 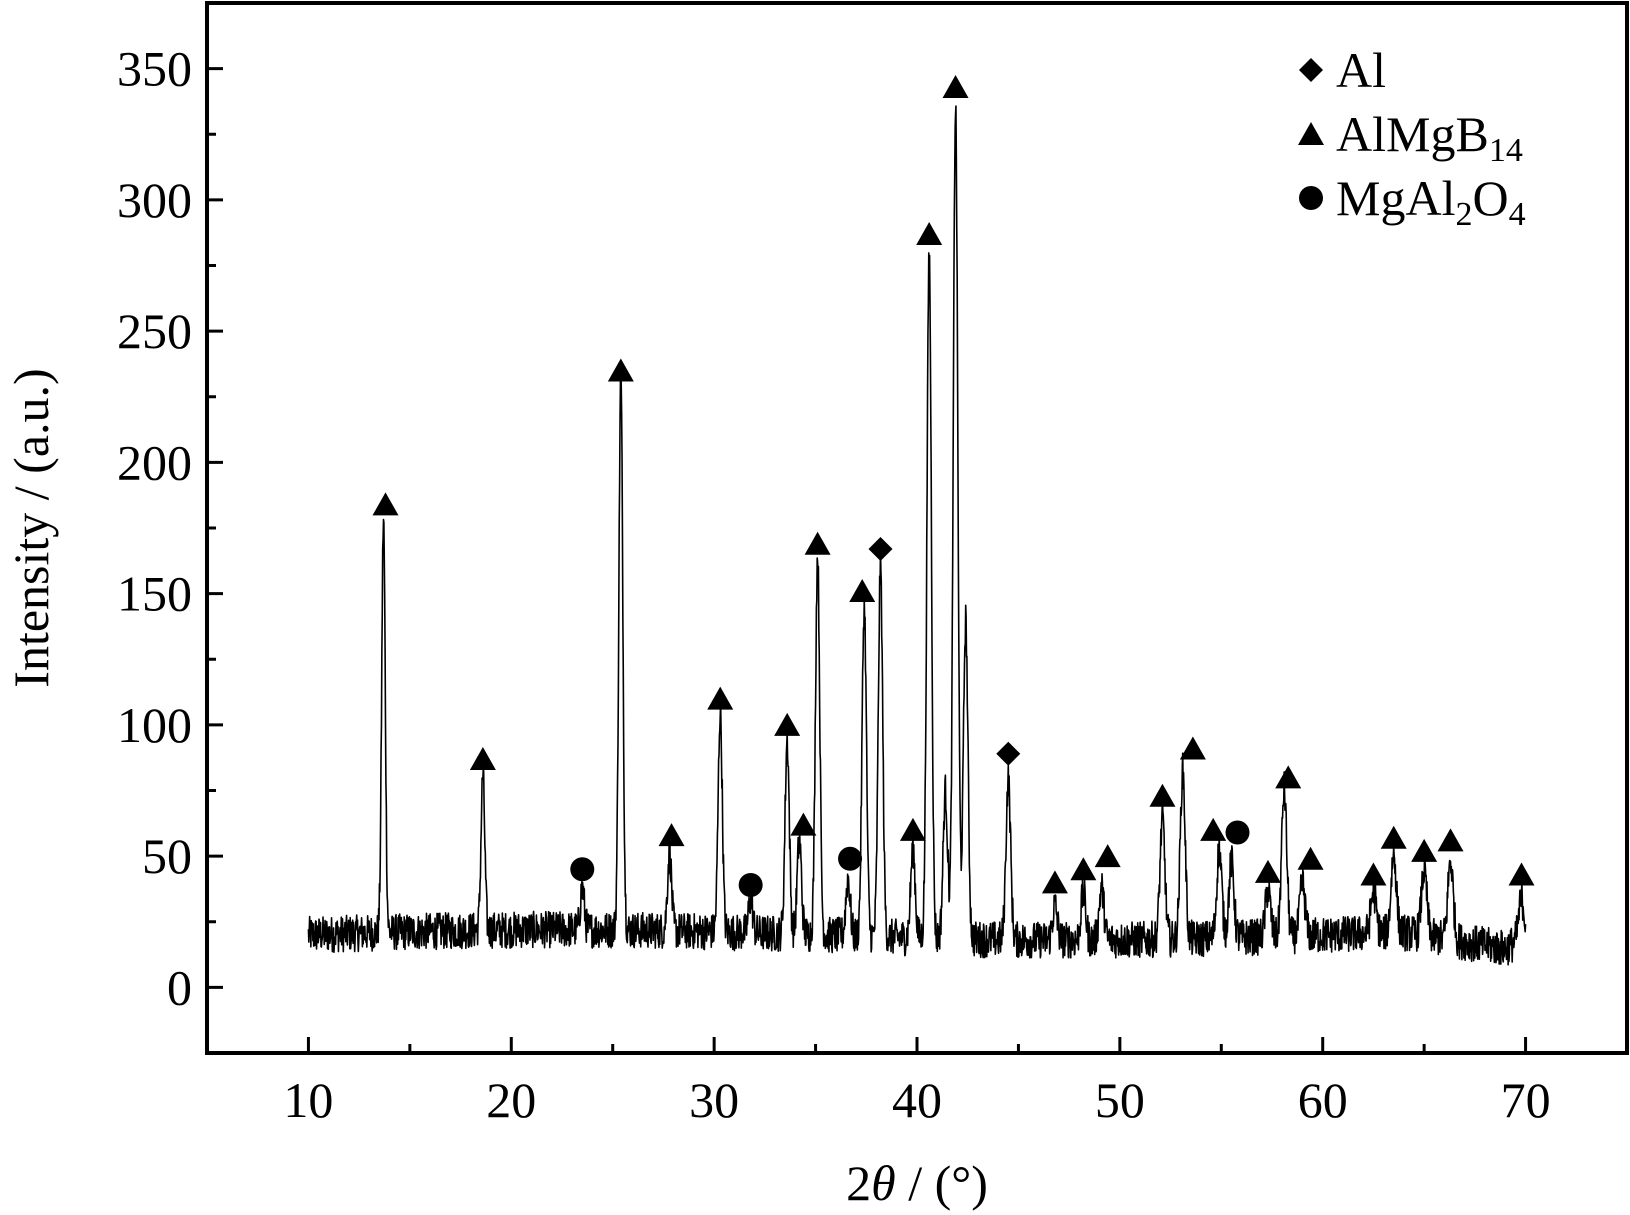 What do you see at coordinates (1311, 133) in the screenshot?
I see `legend-triangle-icon` at bounding box center [1311, 133].